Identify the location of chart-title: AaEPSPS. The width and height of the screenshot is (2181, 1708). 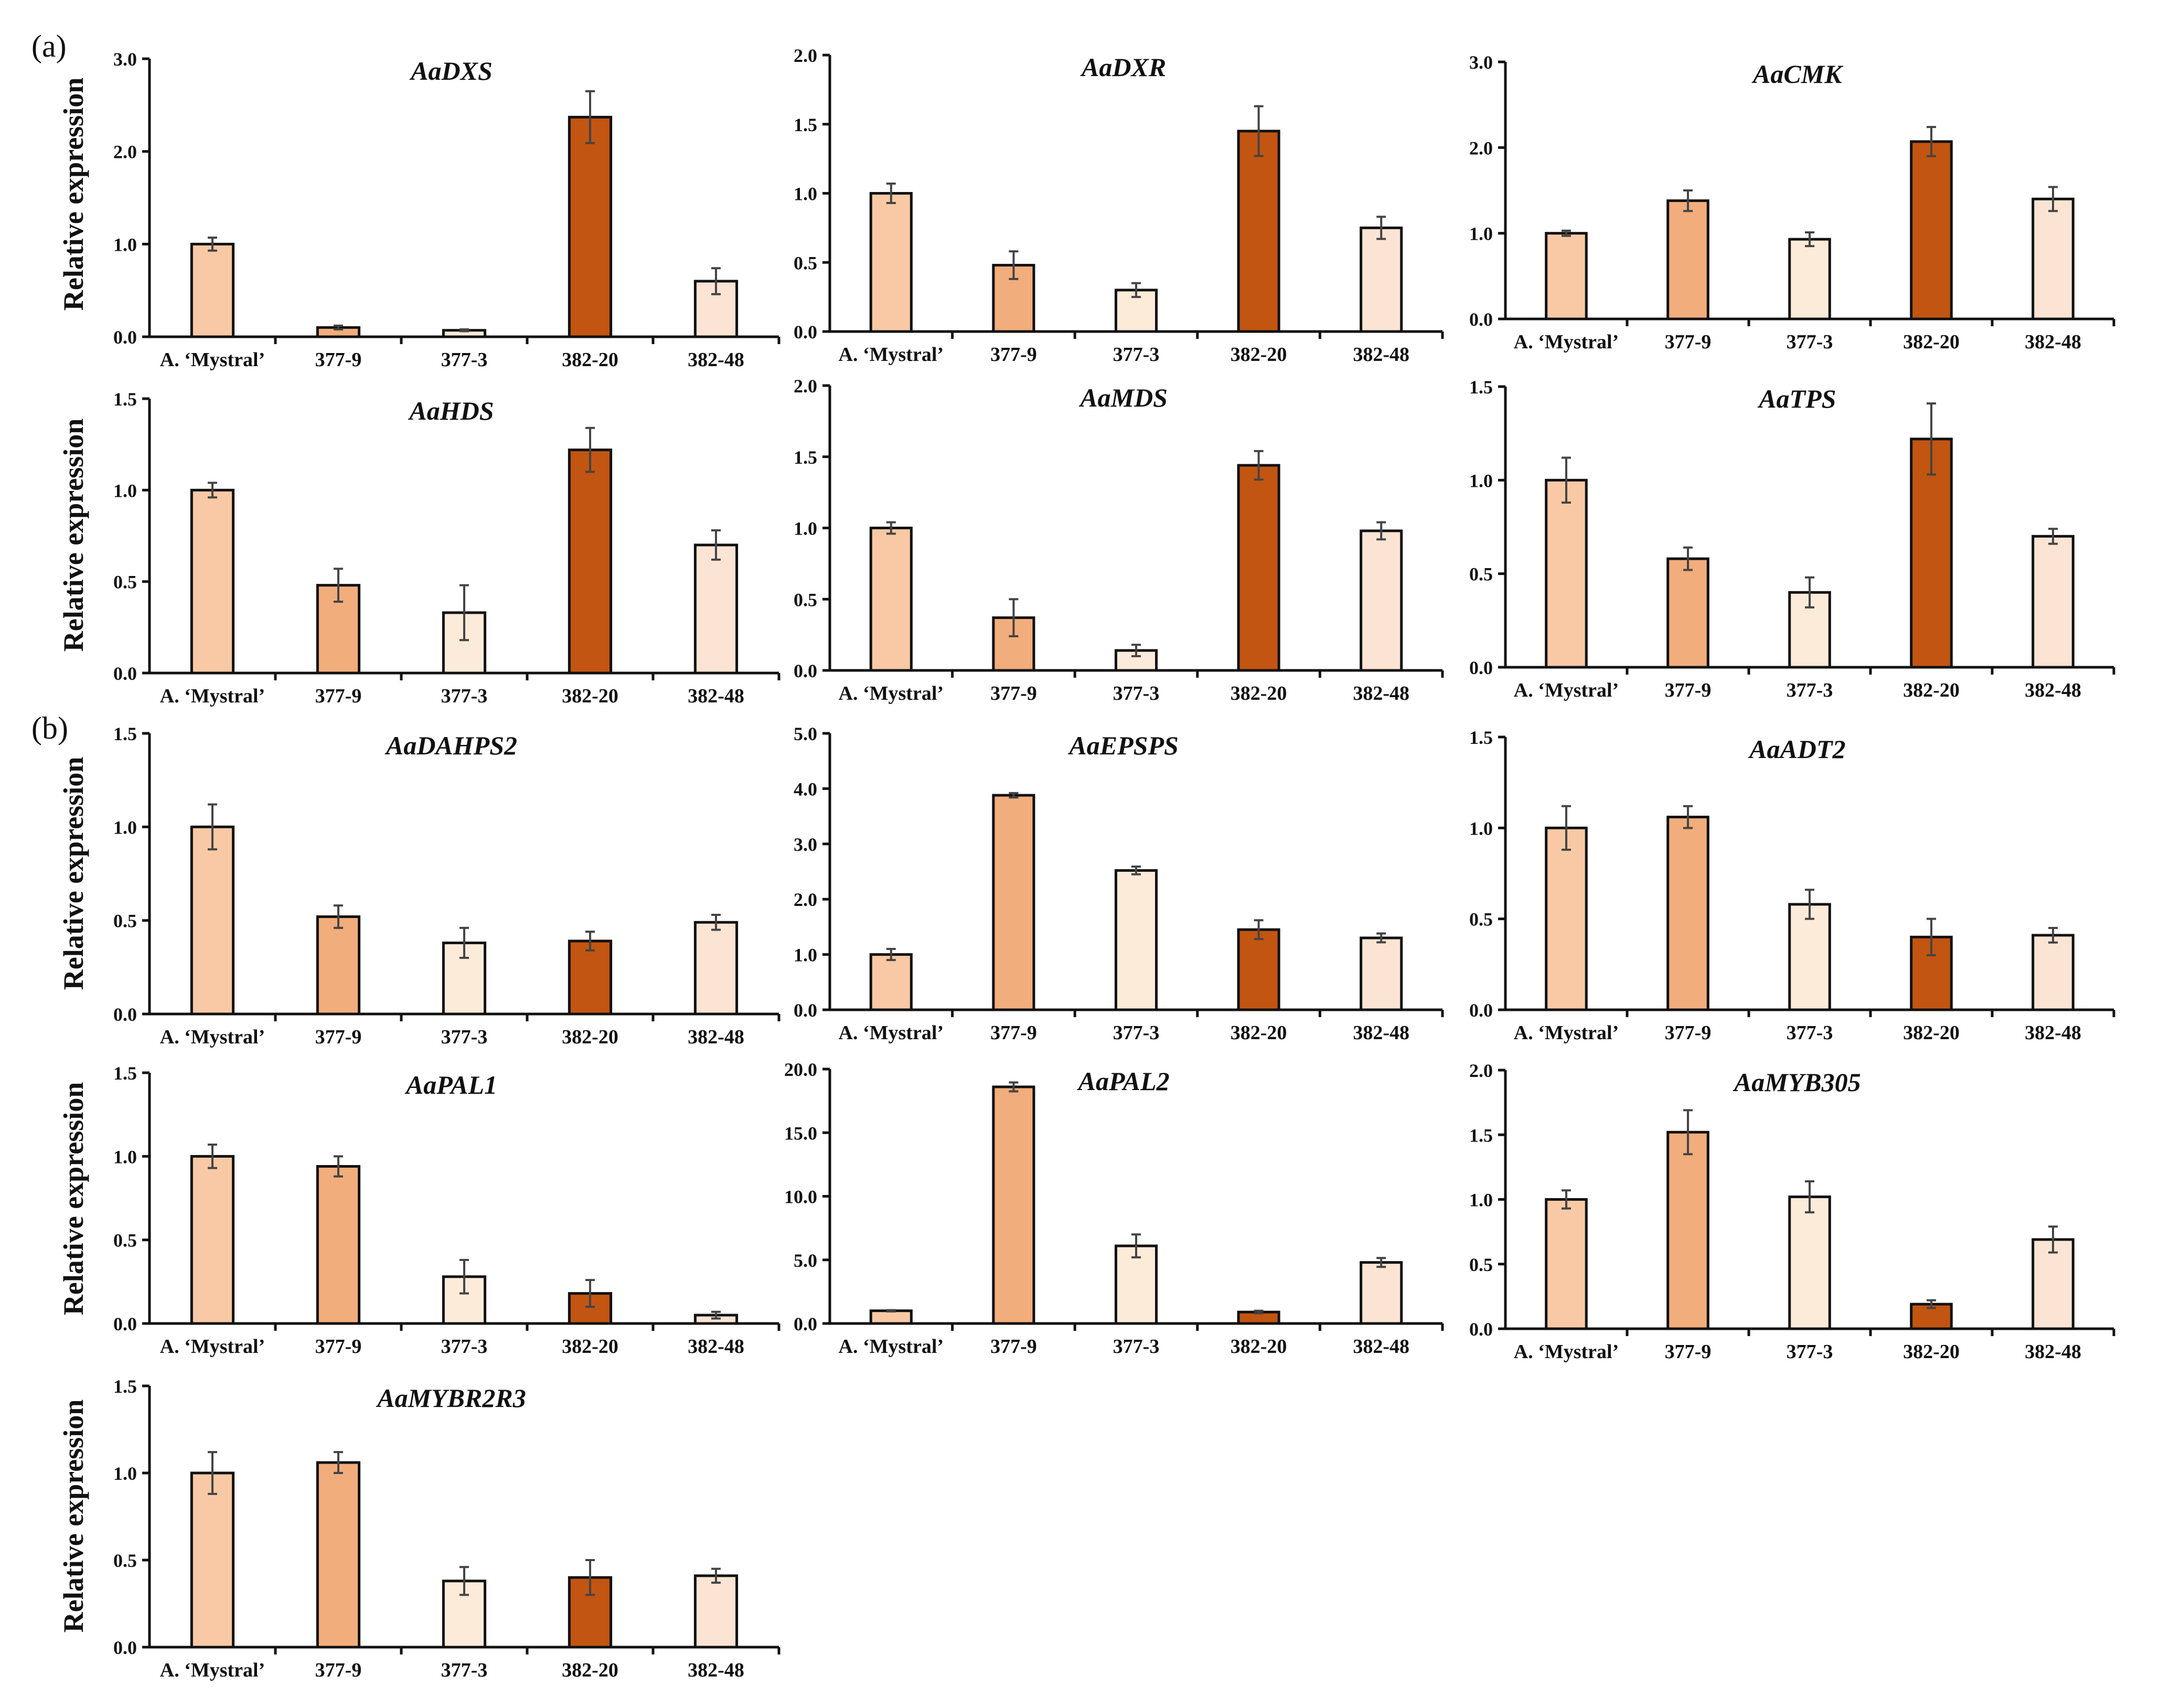
(1122, 745).